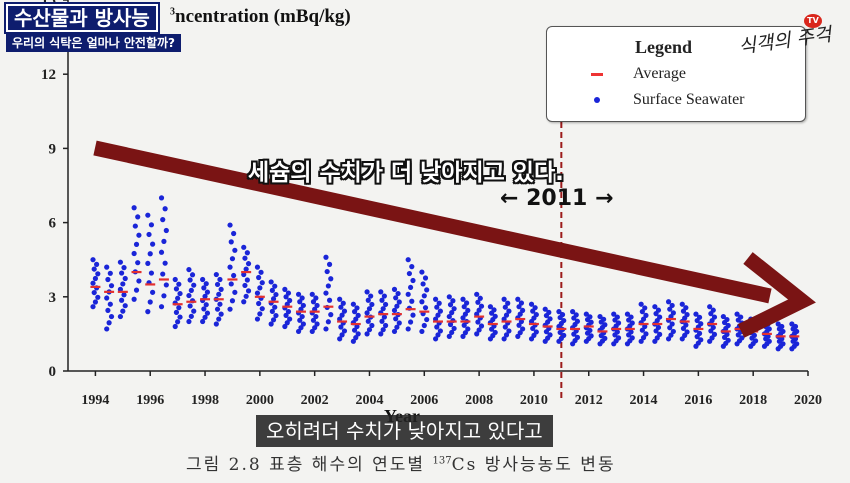 Image resolution: width=850 pixels, height=483 pixels. I want to click on tv-badge-icon: TV, so click(813, 21).